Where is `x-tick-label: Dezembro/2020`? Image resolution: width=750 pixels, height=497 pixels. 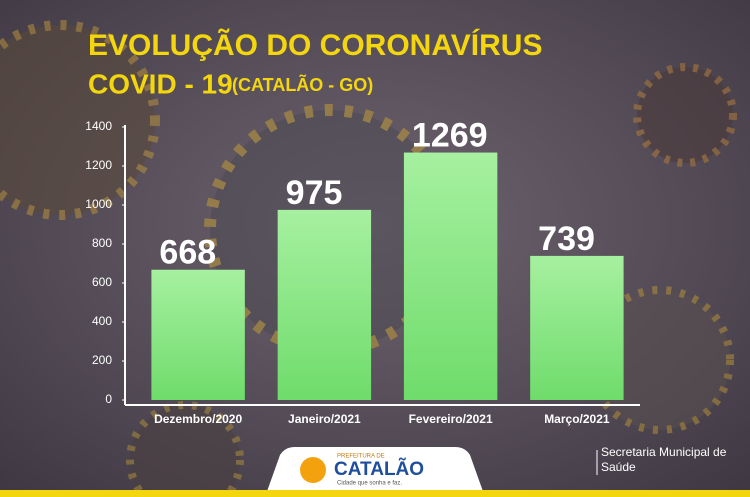 x-tick-label: Dezembro/2020 is located at coordinates (198, 419).